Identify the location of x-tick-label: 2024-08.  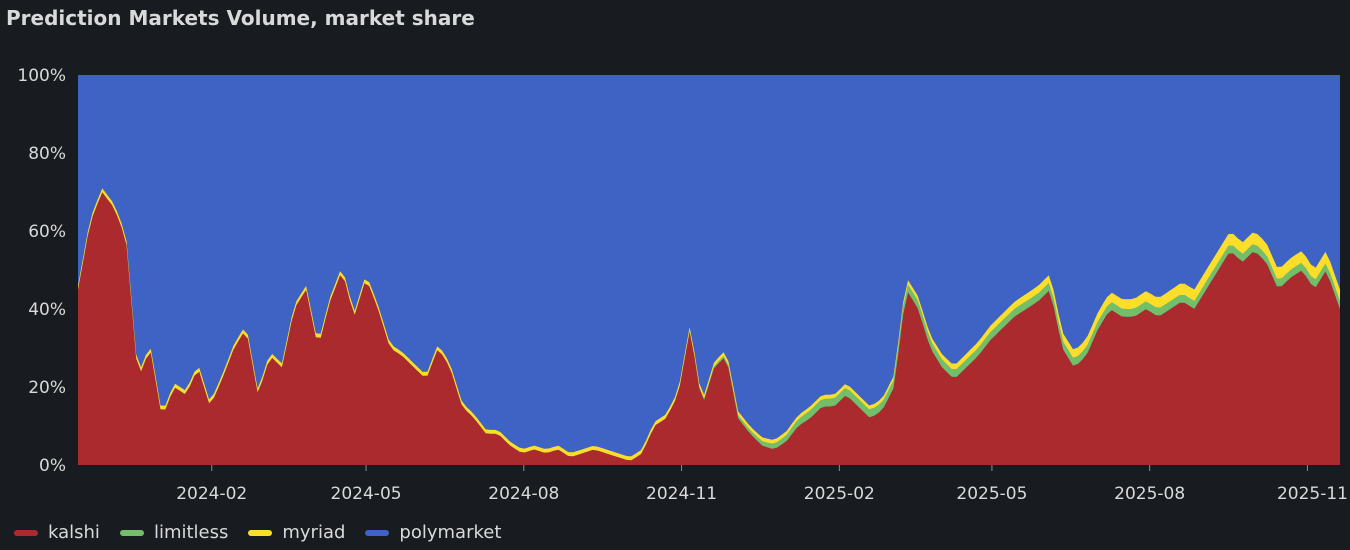
(523, 494).